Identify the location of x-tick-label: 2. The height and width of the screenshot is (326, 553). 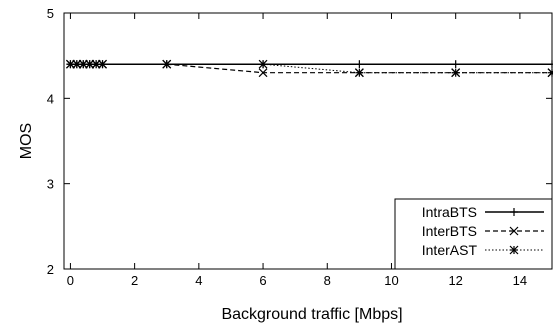
(134, 280).